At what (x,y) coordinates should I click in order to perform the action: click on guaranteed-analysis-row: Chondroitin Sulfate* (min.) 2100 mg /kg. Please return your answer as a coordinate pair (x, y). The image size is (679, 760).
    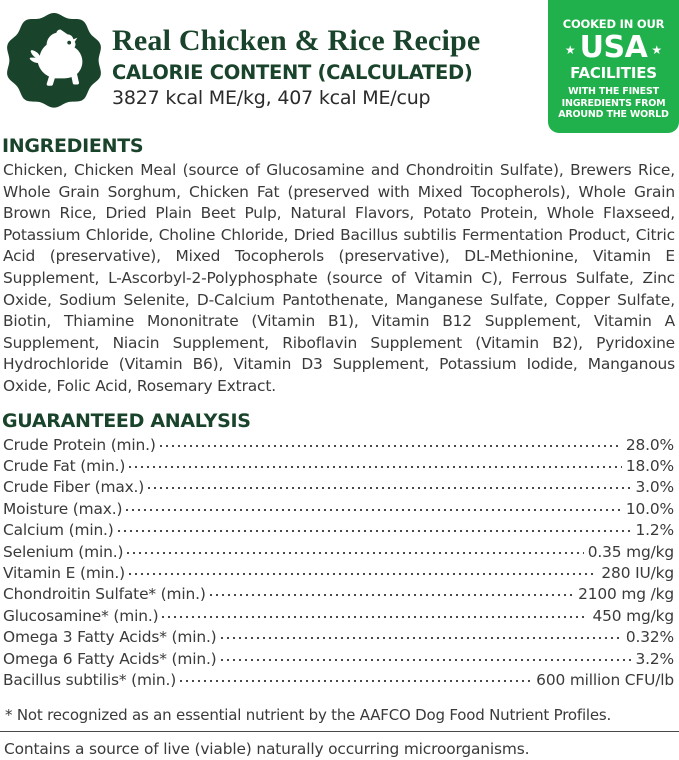
    Looking at the image, I should click on (338, 594).